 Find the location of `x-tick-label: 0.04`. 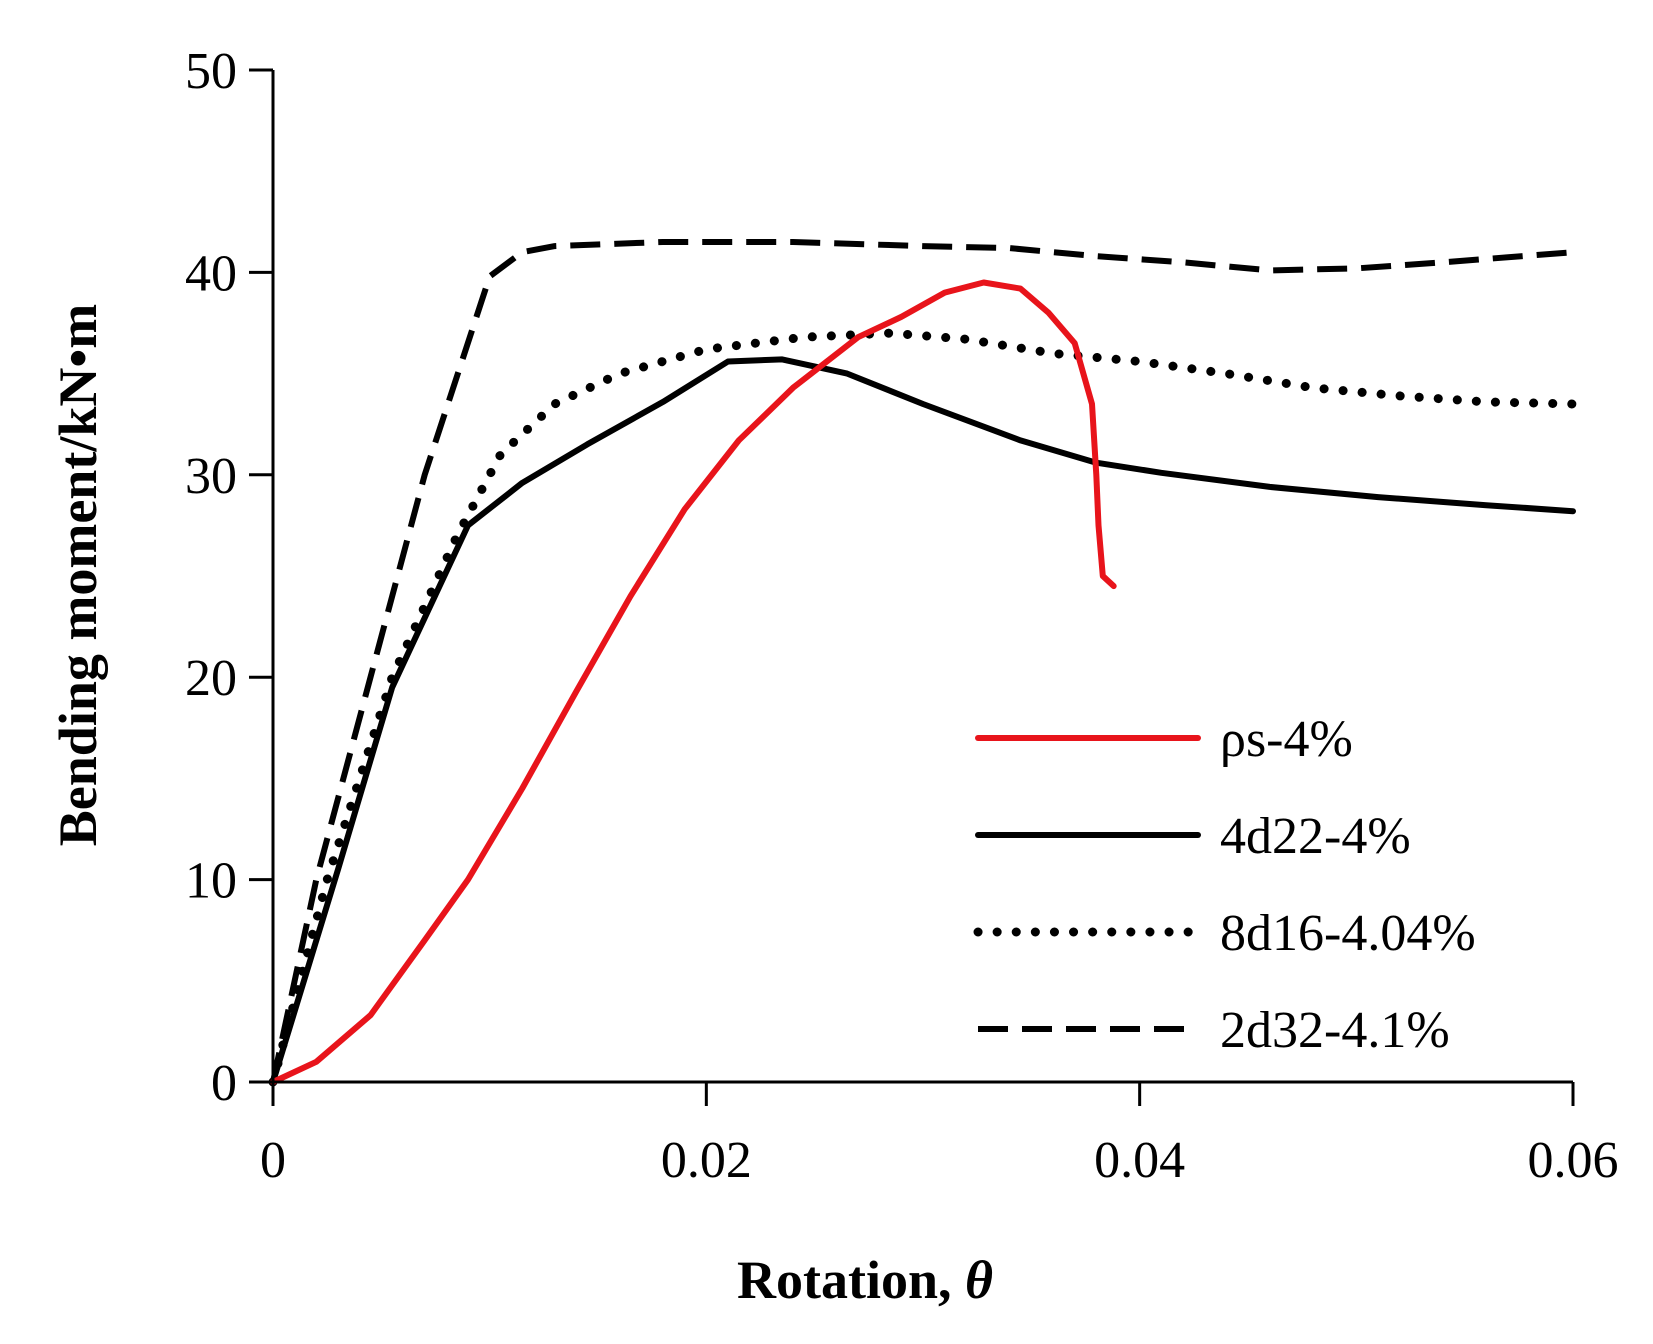

x-tick-label: 0.04 is located at coordinates (1139, 1160).